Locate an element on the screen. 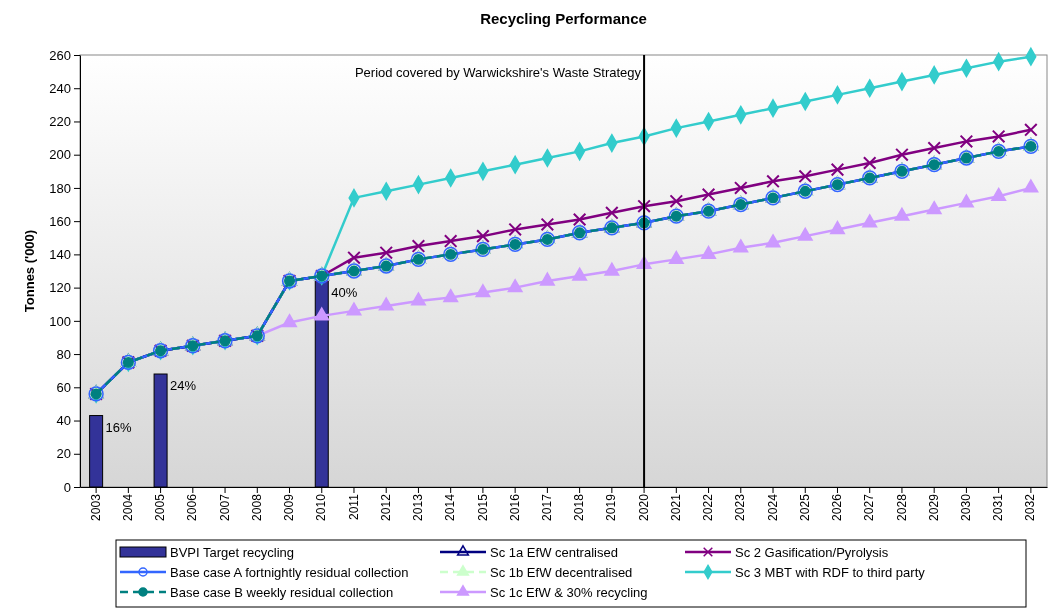 The image size is (1063, 614). x-tick-label: 2012 is located at coordinates (385, 507).